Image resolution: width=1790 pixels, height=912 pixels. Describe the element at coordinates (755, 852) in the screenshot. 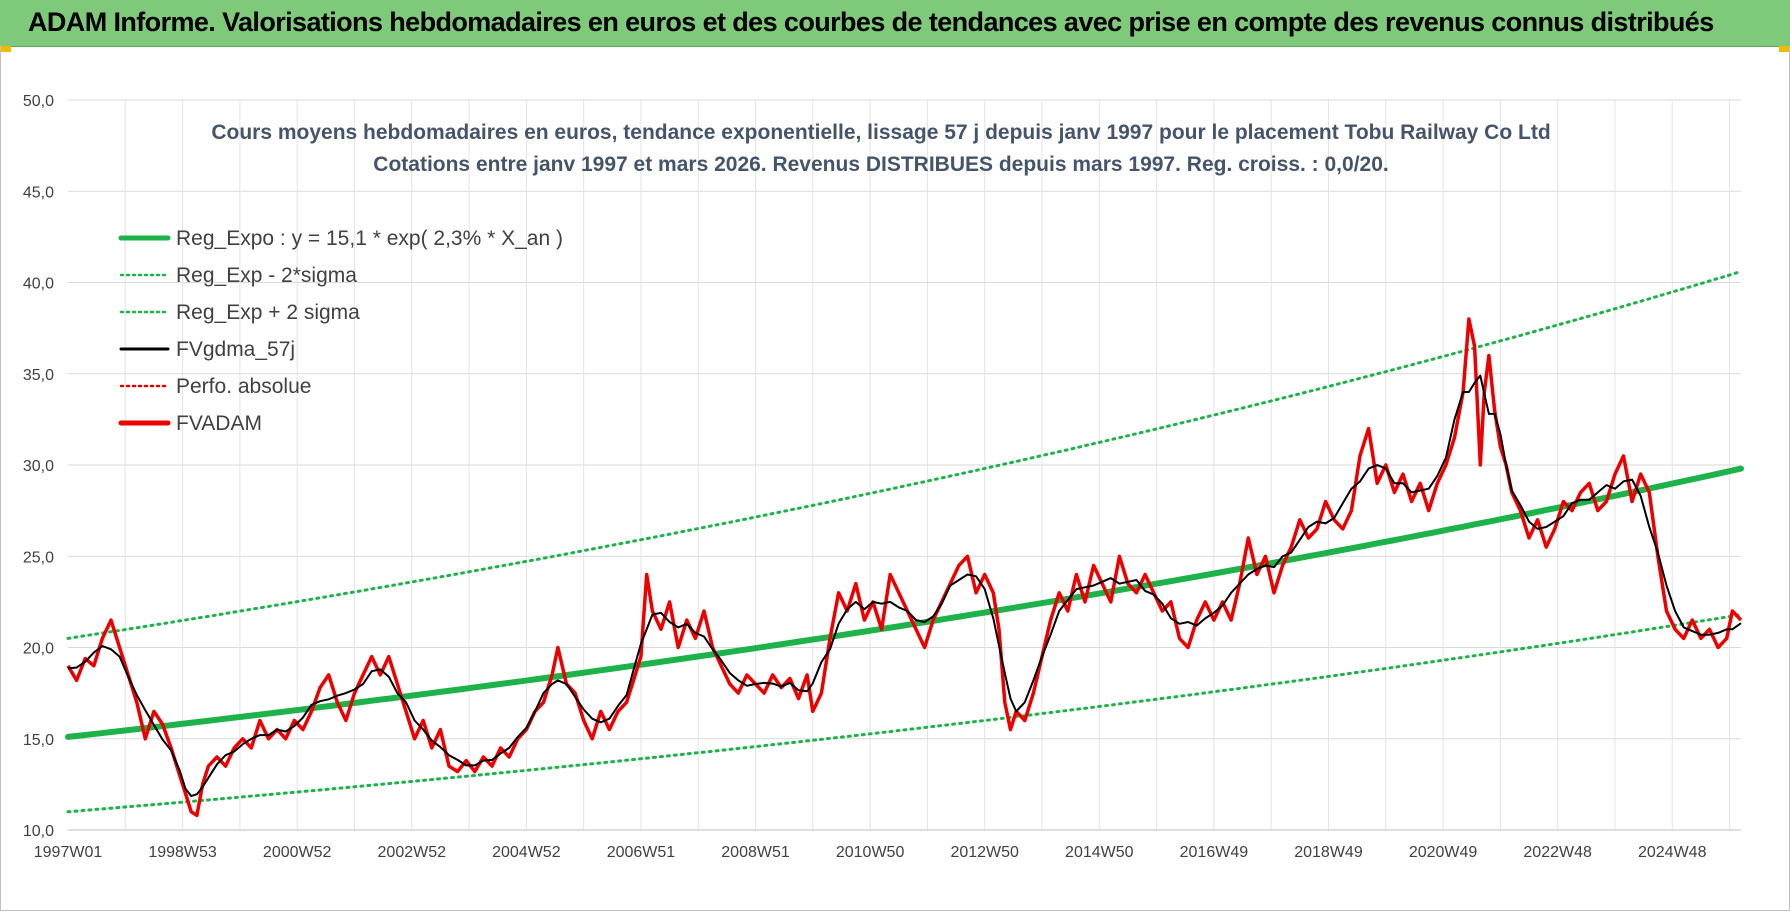

I see `x-tick-label: 2008W51` at that location.